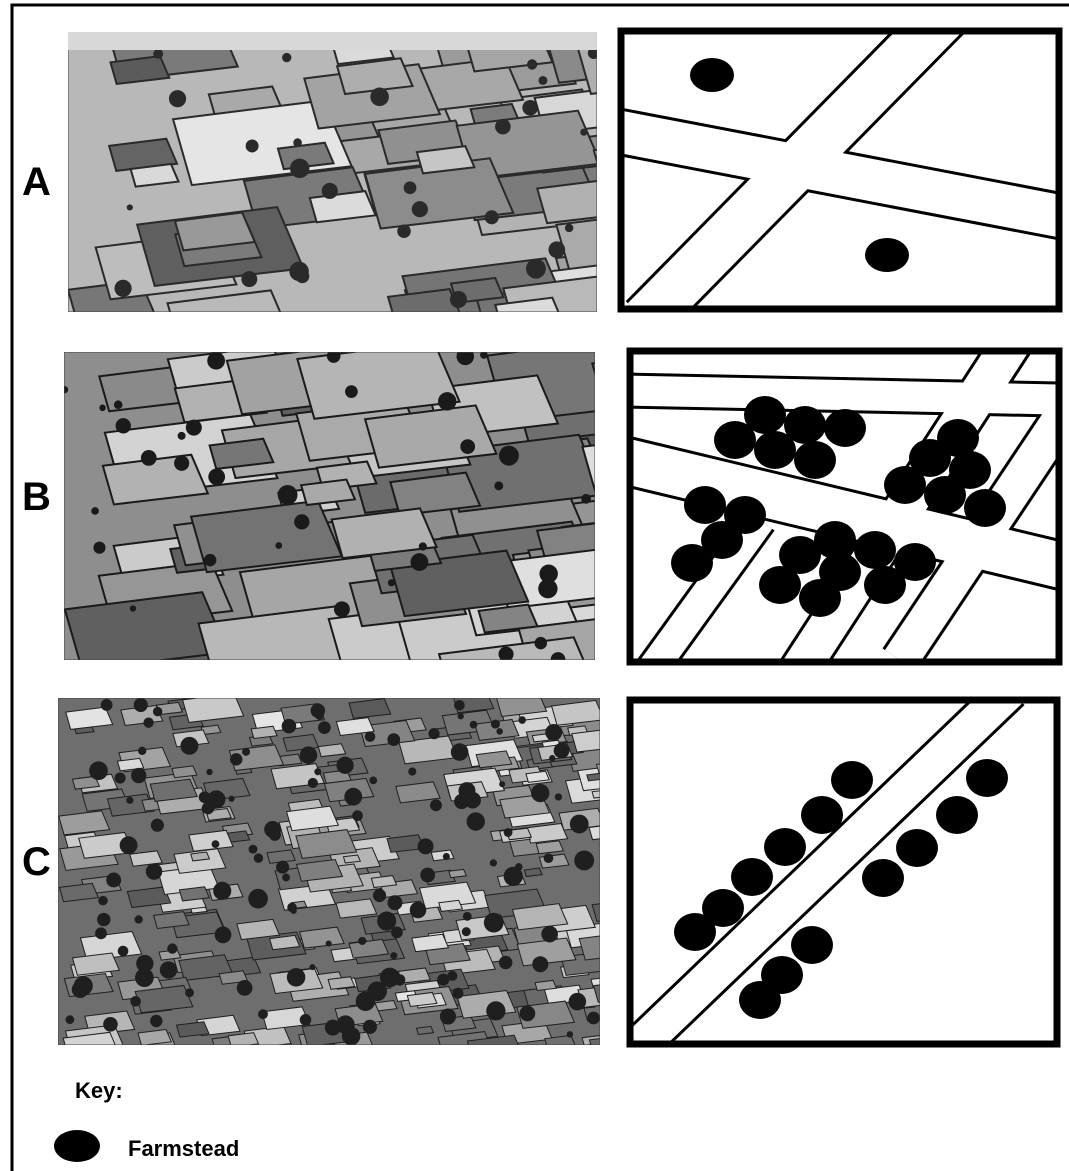  Describe the element at coordinates (844, 506) in the screenshot. I see `diagram-frame` at that location.